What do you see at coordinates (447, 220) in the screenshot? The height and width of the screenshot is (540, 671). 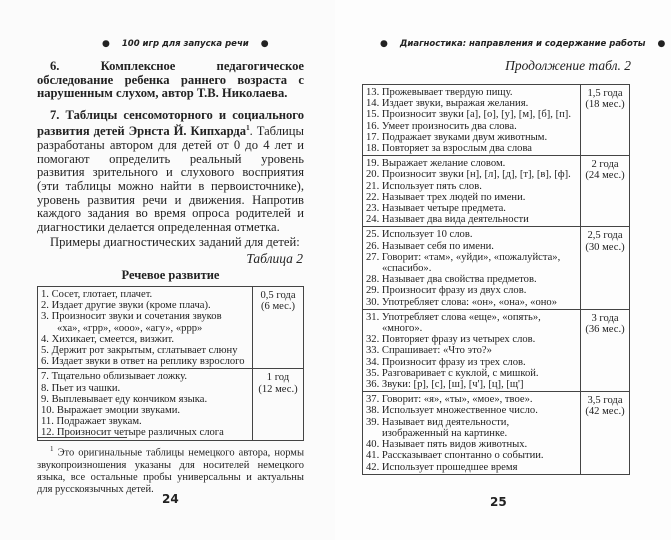 I see `skill-item: 24. Называет два вида деятельности` at bounding box center [447, 220].